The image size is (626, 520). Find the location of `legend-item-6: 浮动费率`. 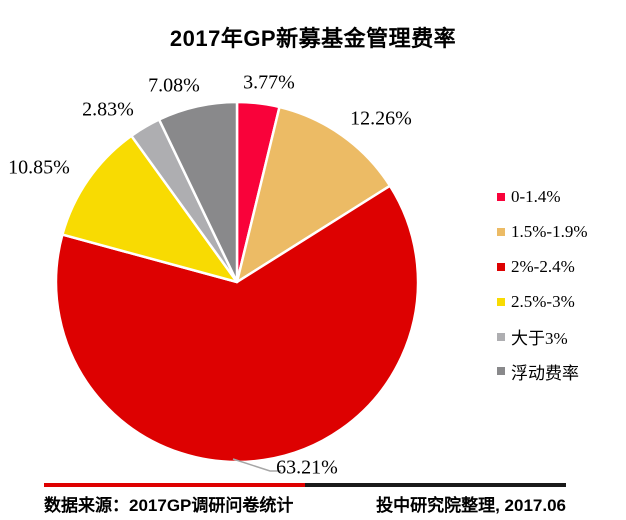

legend-item-6: 浮动费率 is located at coordinates (542, 371).